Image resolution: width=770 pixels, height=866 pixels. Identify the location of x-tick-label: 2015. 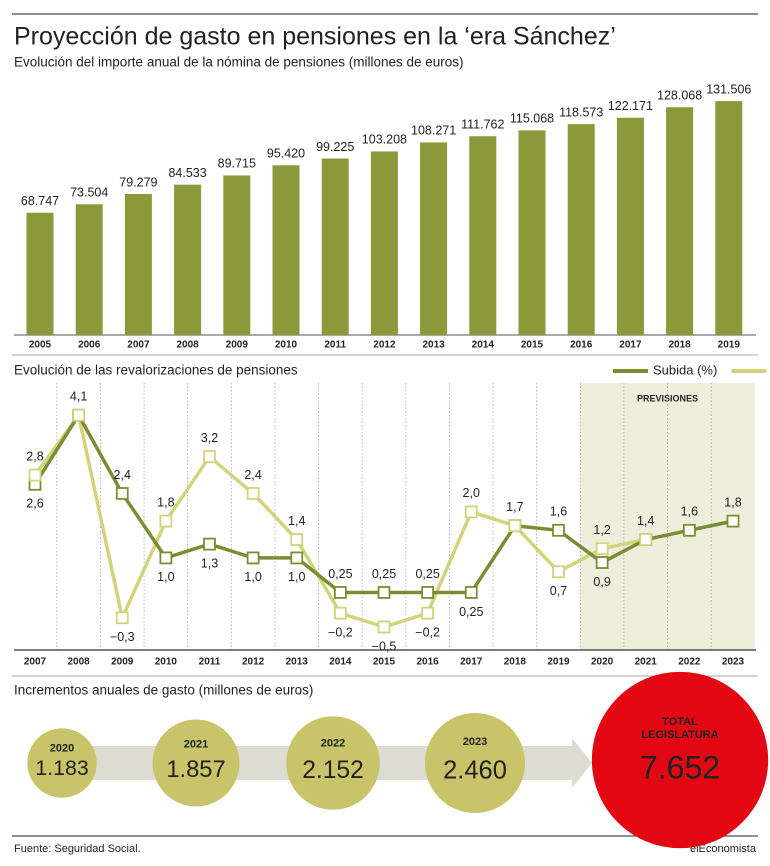
(384, 662).